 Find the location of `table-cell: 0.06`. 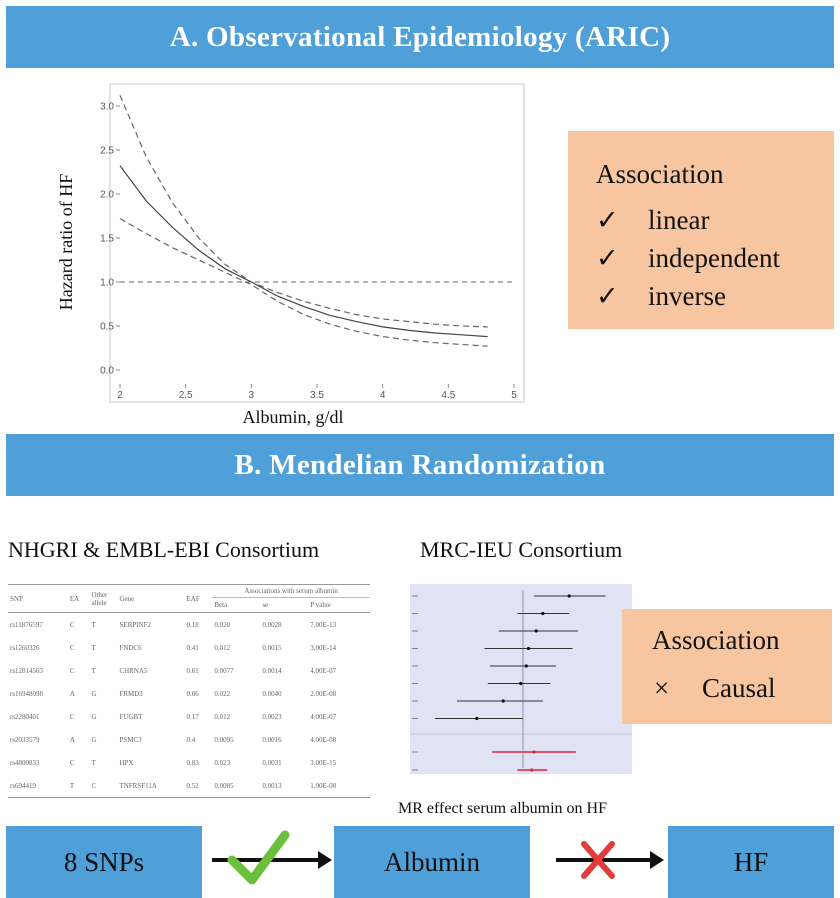

table-cell: 0.06 is located at coordinates (192, 693).